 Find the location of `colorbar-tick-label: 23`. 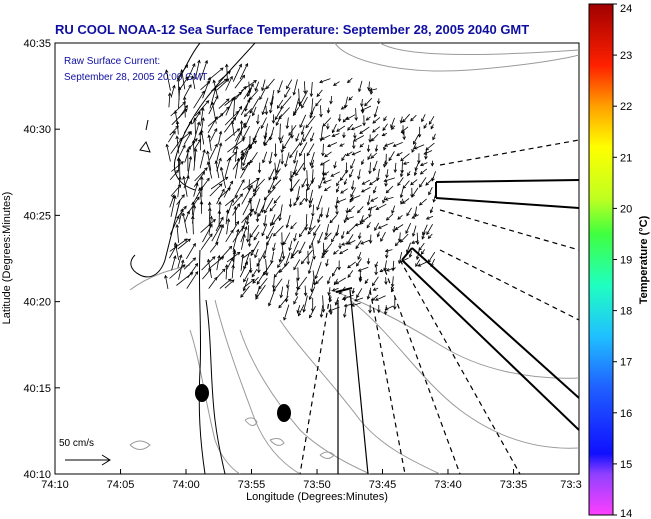

colorbar-tick-label: 23 is located at coordinates (626, 56).